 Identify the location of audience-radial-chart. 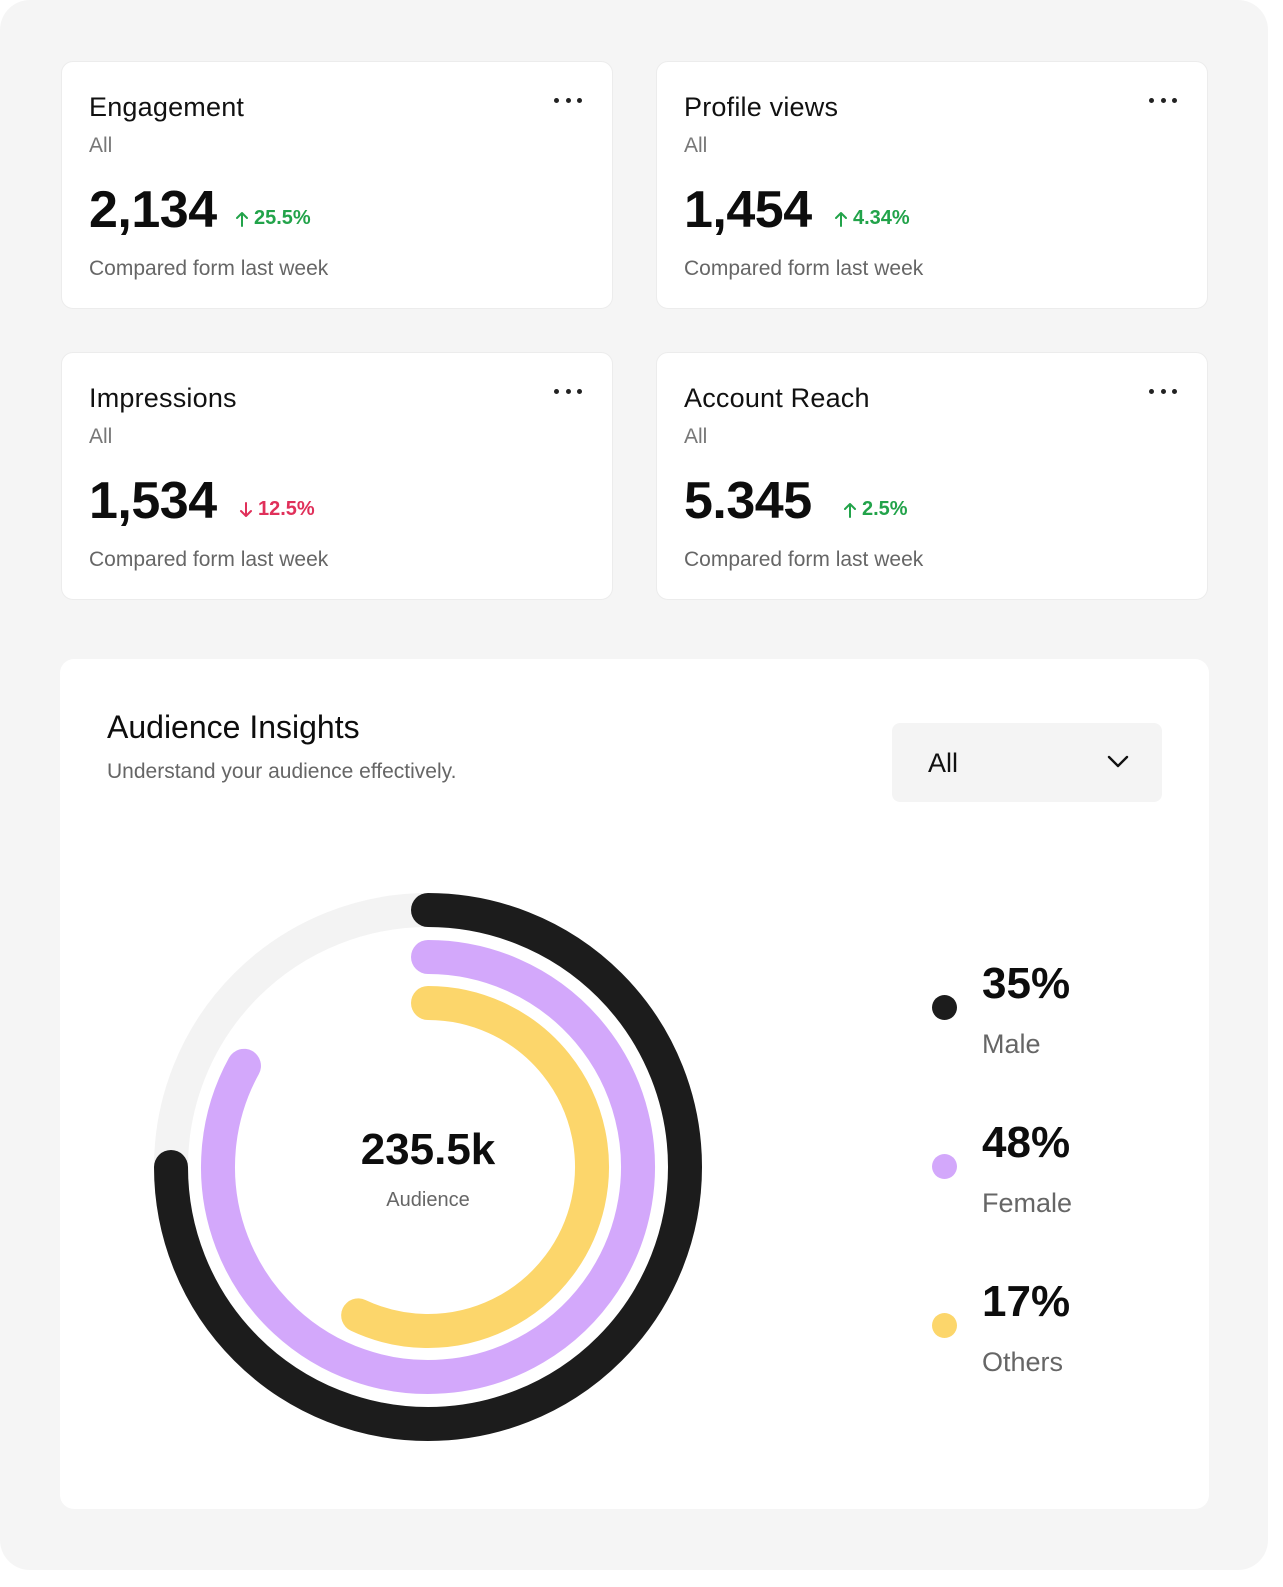
(428, 1167).